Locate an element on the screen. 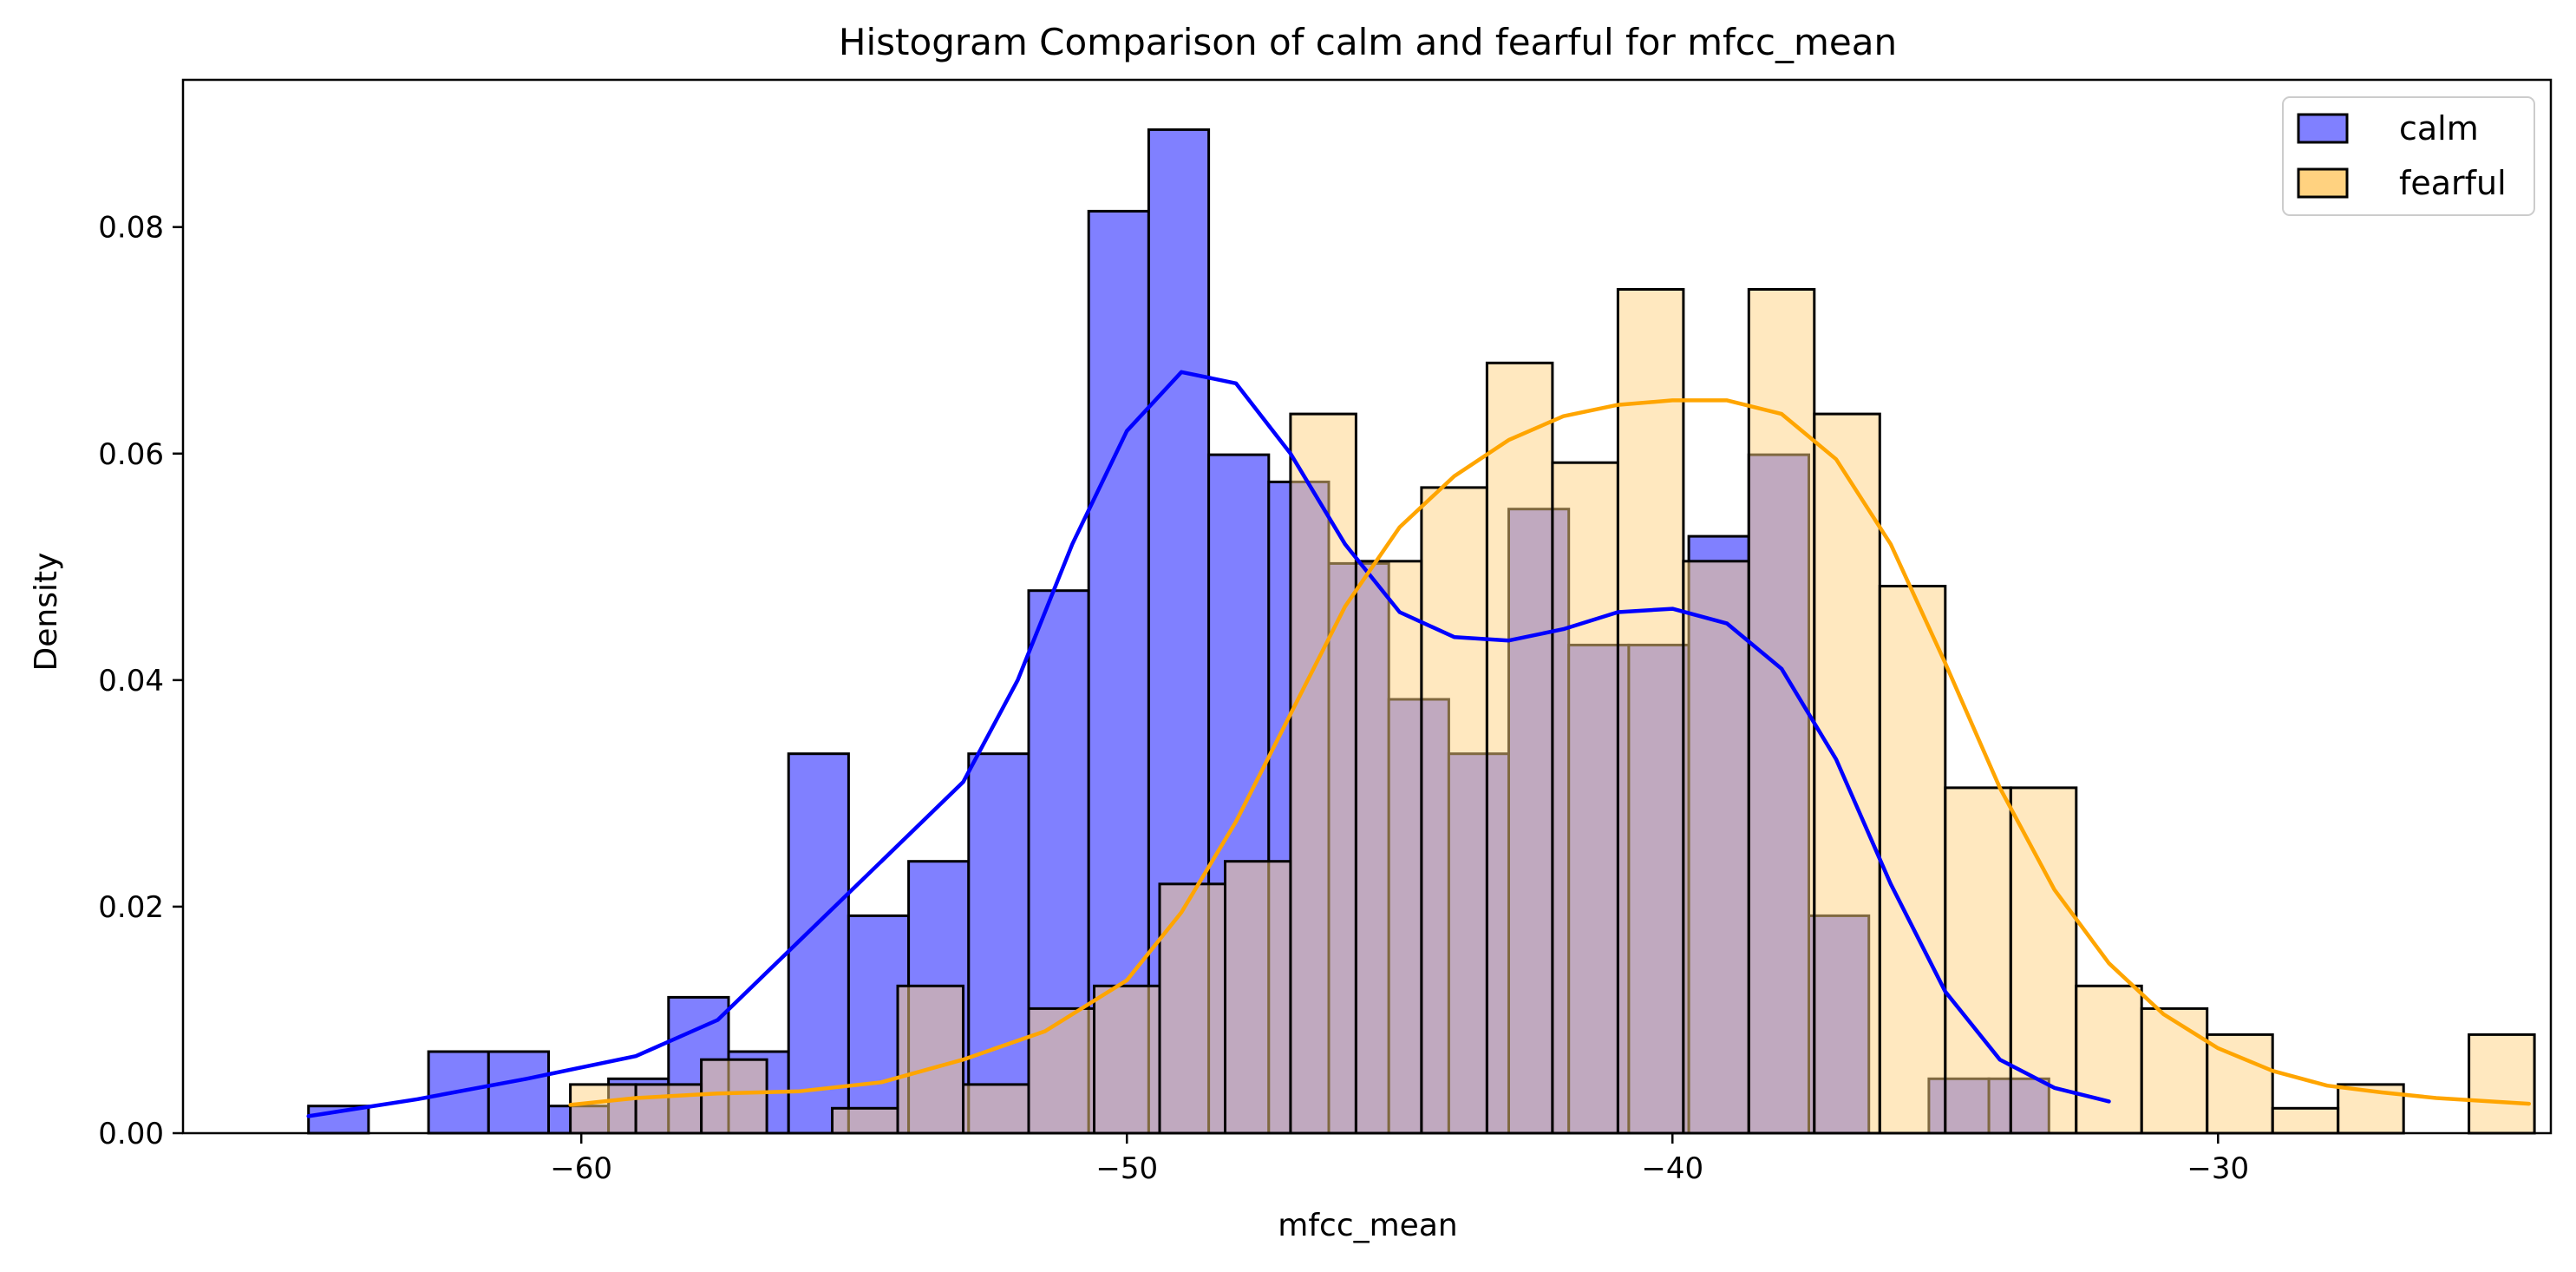  y-axis-label: Density is located at coordinates (46, 612).